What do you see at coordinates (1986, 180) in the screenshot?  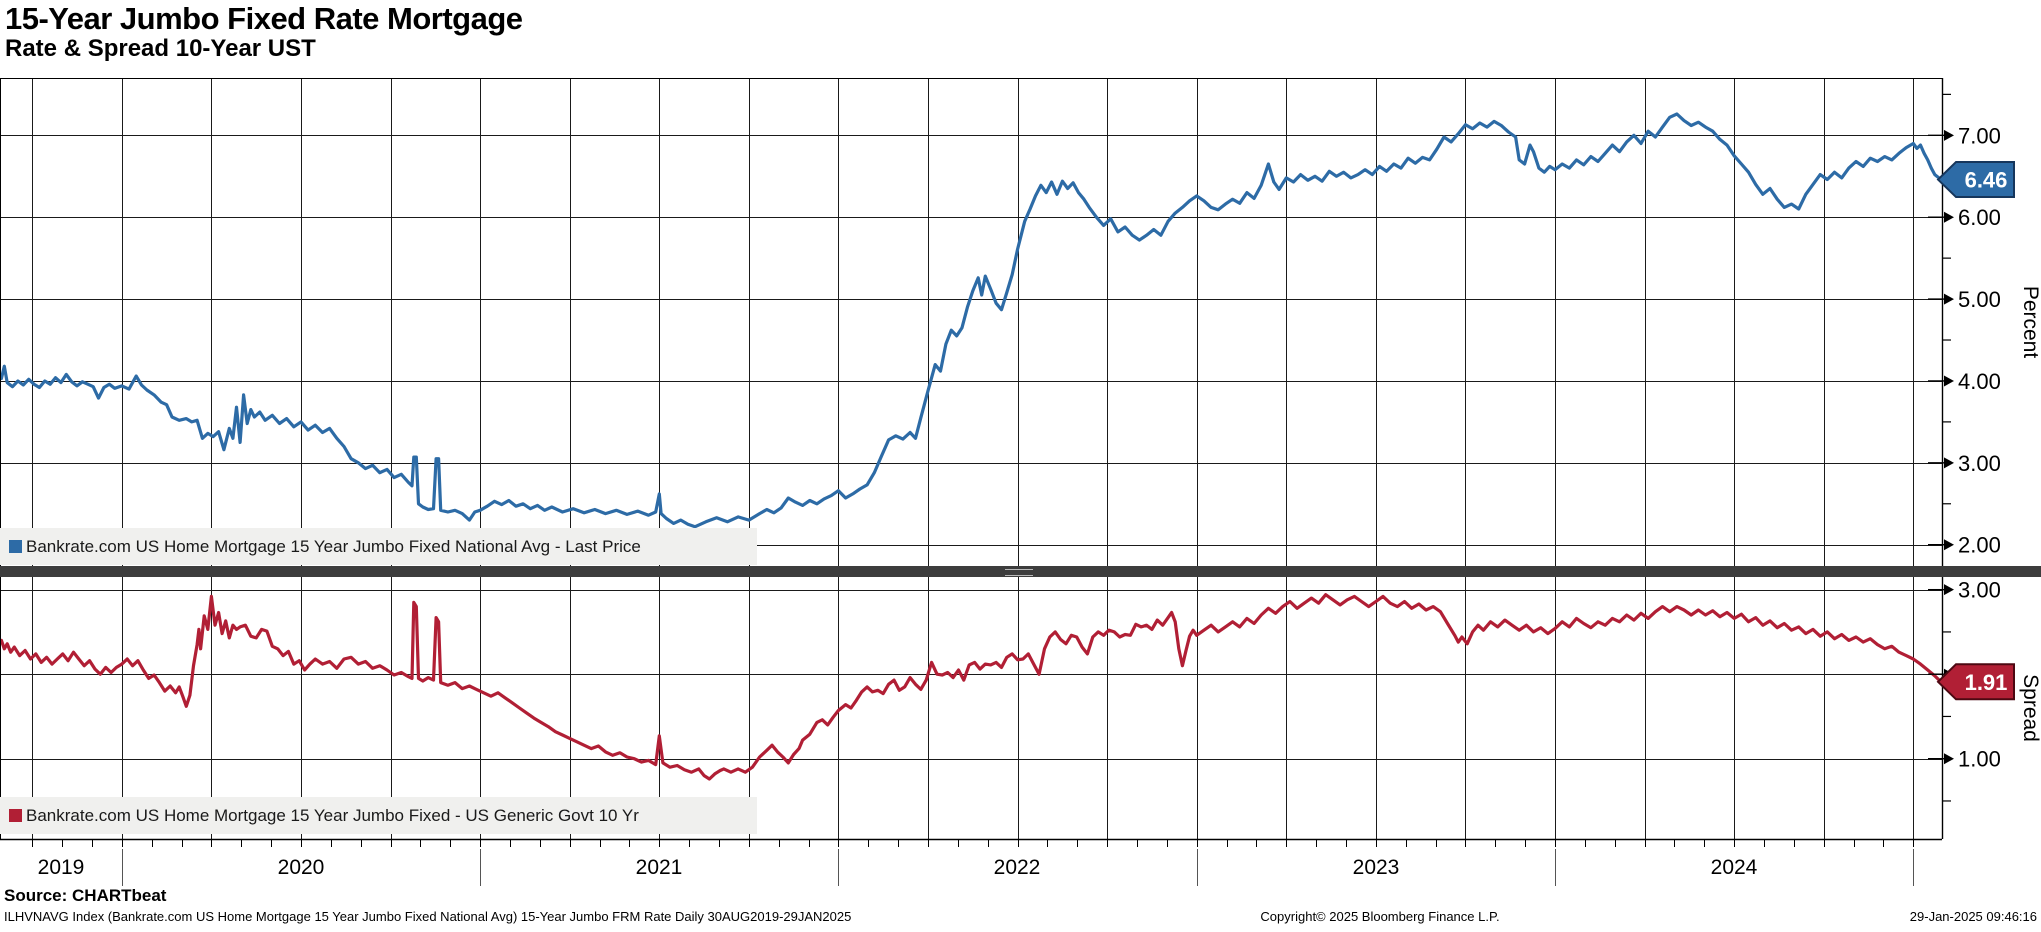 I see `rate-badge-value: 6.46` at bounding box center [1986, 180].